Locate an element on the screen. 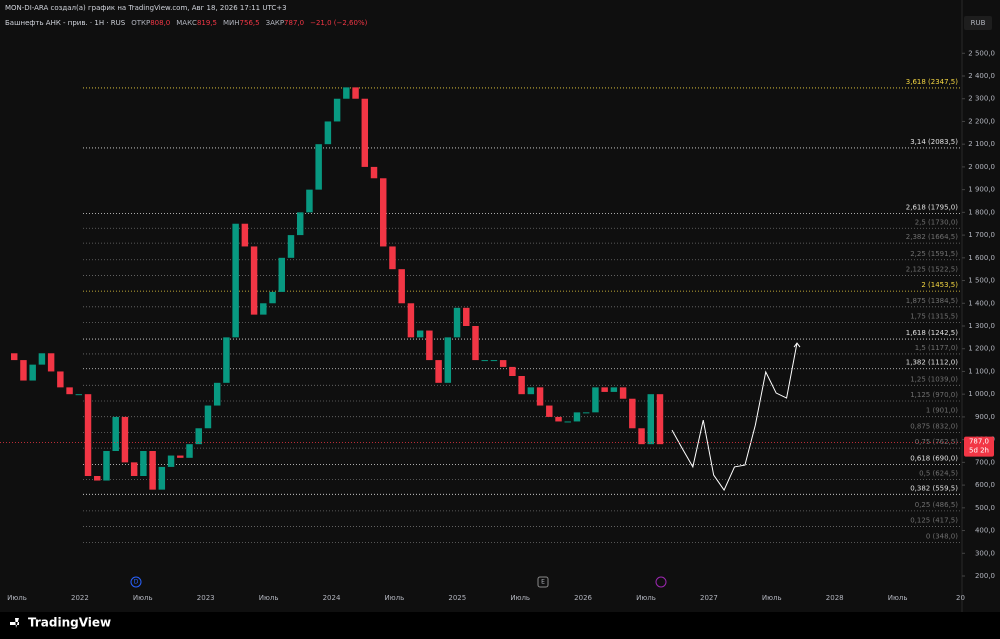 The image size is (1000, 639). y-tick-label: 400,0 is located at coordinates (985, 531).